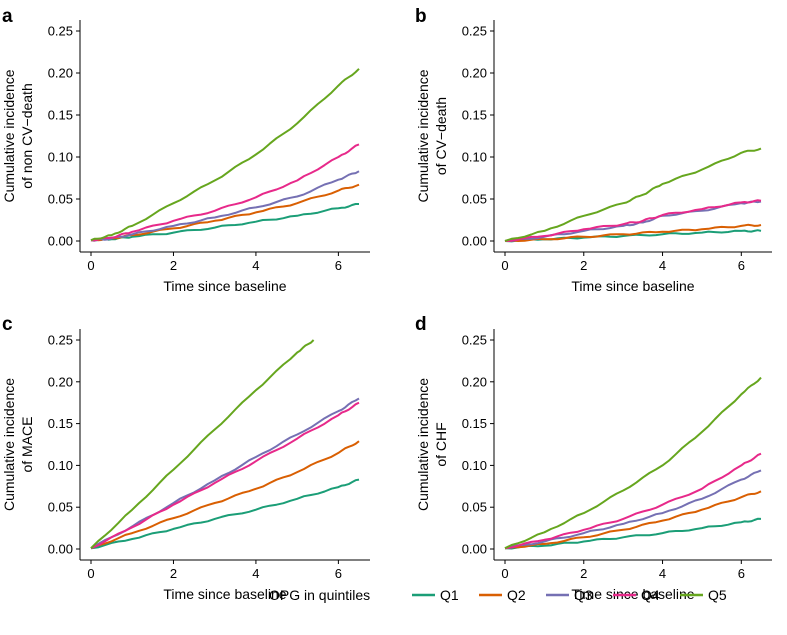  What do you see at coordinates (27, 444) in the screenshot?
I see `y-axis-title-line: of MACE` at bounding box center [27, 444].